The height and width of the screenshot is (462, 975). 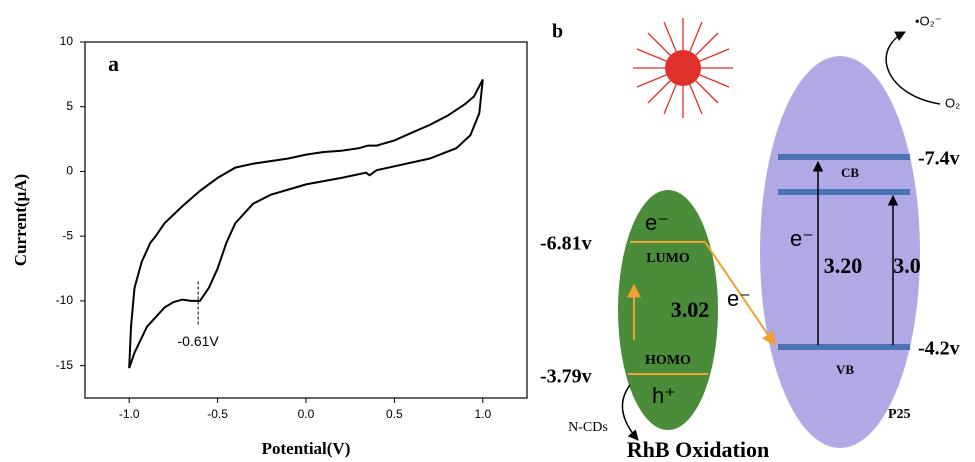 I want to click on x-tick-label: -0.5, so click(x=217, y=414).